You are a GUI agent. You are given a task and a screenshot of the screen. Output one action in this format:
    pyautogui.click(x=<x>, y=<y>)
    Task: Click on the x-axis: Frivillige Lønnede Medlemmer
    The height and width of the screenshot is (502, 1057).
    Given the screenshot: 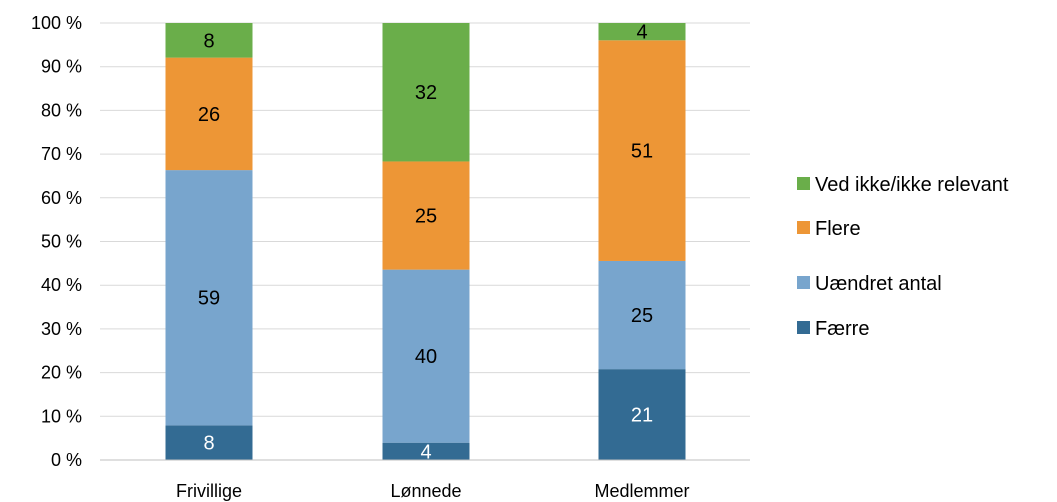 What is the action you would take?
    pyautogui.click(x=425, y=480)
    